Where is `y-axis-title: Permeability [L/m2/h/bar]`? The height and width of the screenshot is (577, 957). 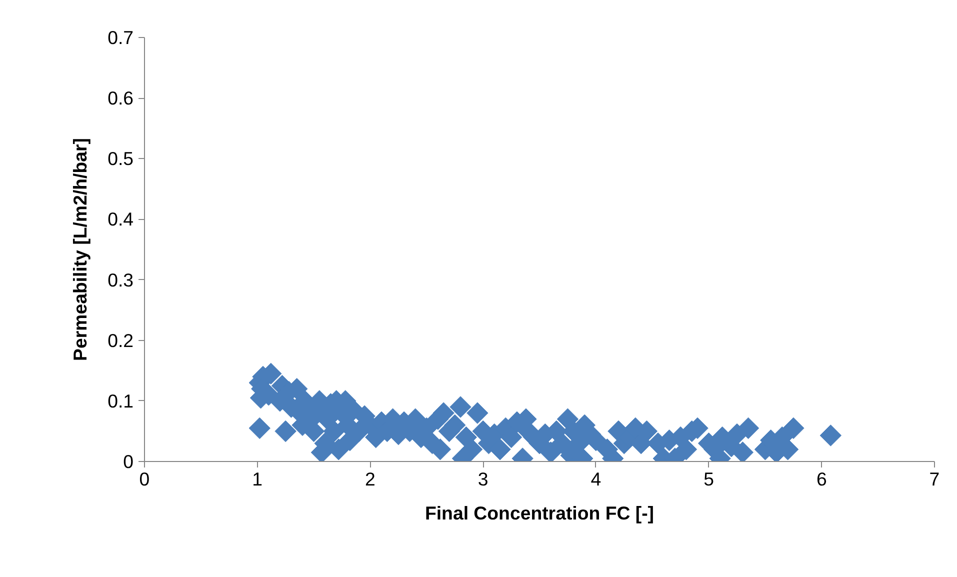 y-axis-title: Permeability [L/m2/h/bar] is located at coordinates (80, 249).